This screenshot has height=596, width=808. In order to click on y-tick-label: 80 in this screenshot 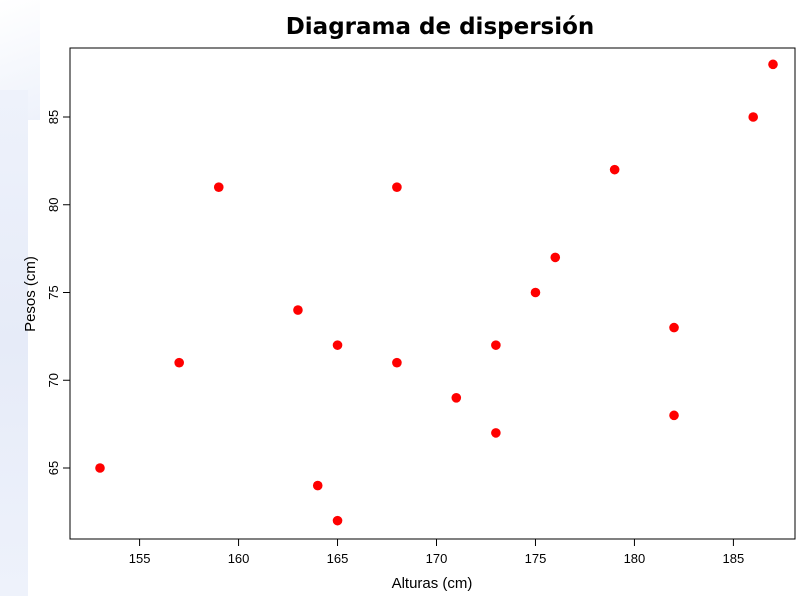, I will do `click(53, 205)`.